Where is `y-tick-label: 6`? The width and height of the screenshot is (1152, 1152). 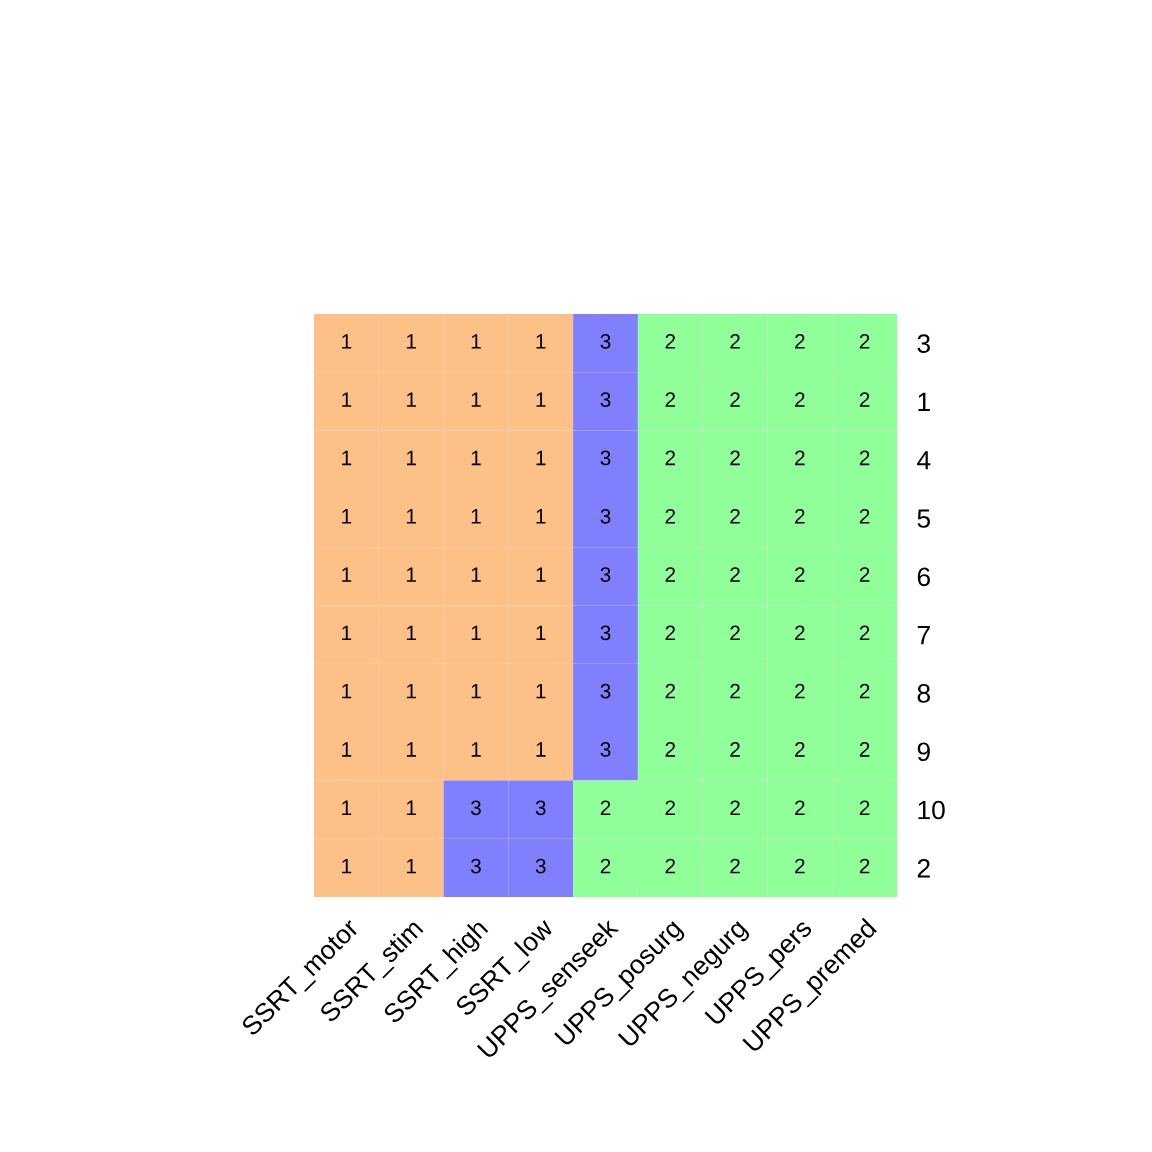 y-tick-label: 6 is located at coordinates (923, 577).